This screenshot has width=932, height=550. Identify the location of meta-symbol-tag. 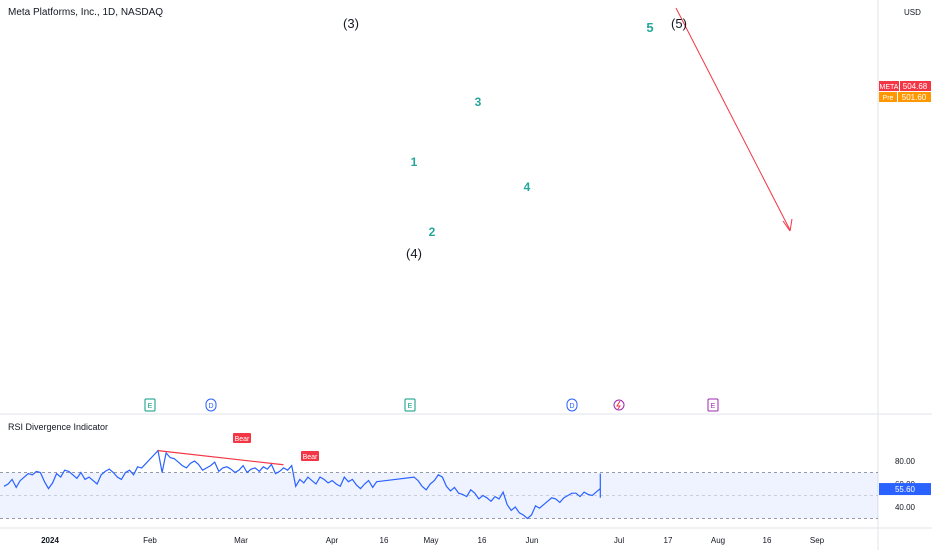
(889, 86).